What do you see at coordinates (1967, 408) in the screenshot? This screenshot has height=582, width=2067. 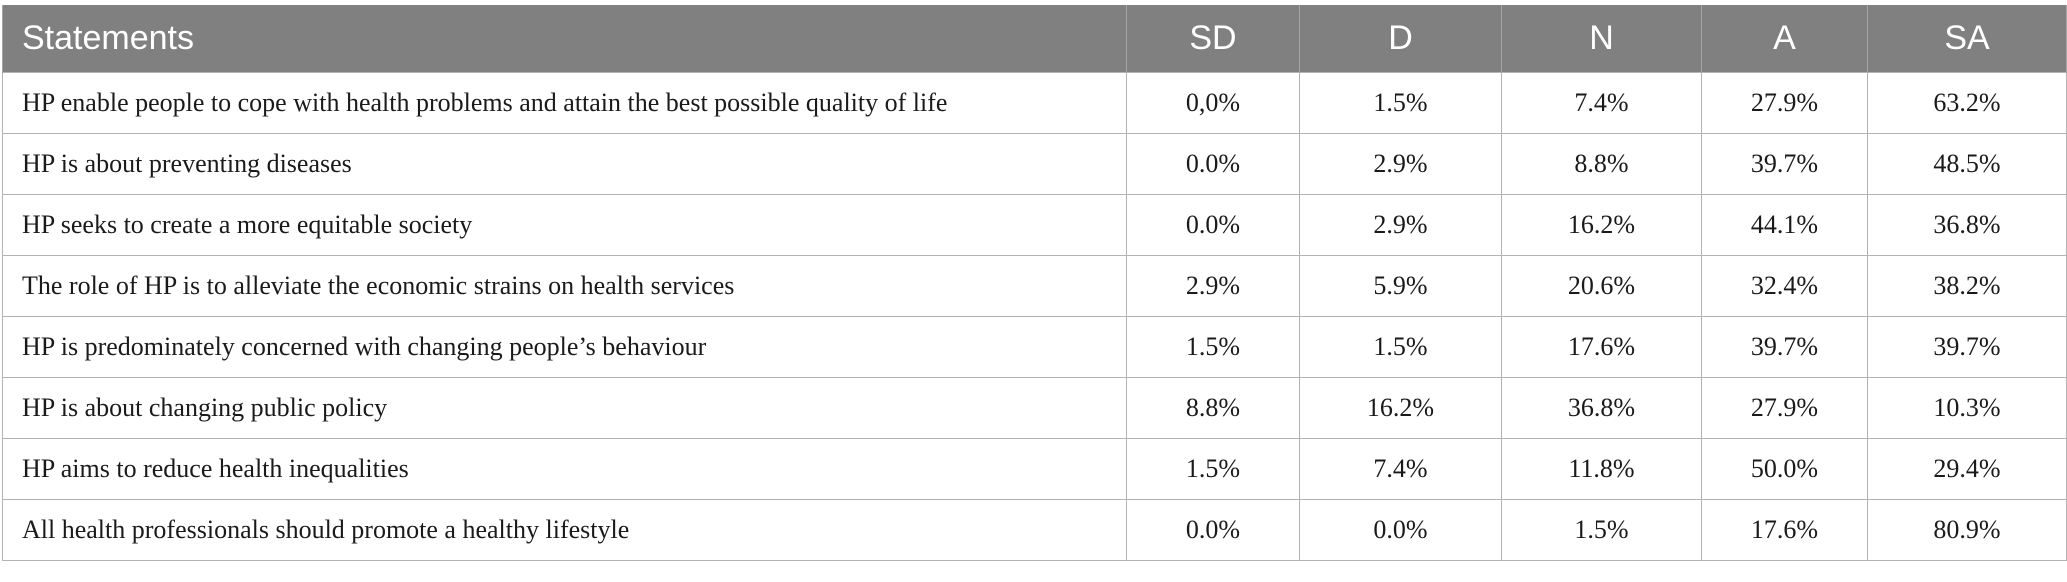 I see `sa-cell: 10.3%` at bounding box center [1967, 408].